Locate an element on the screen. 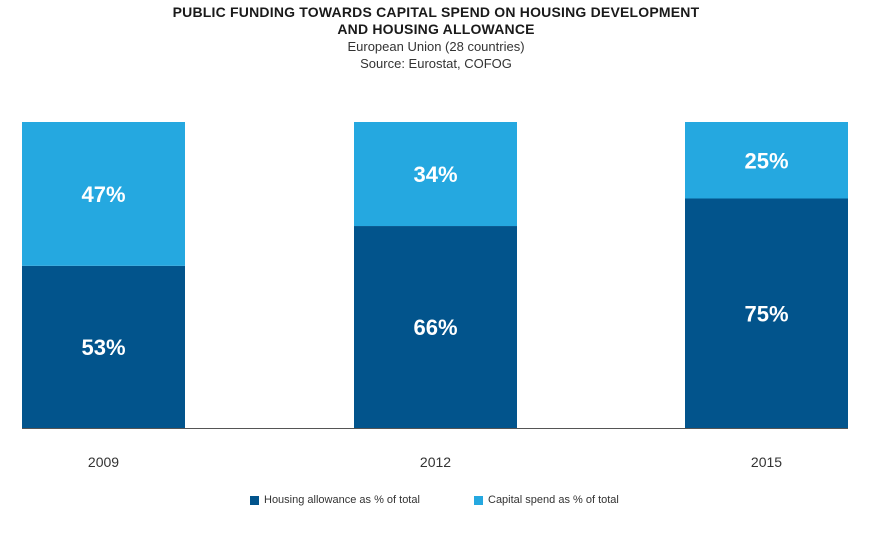 This screenshot has width=872, height=540. x-tick-label-2009: 2009 is located at coordinates (103, 462).